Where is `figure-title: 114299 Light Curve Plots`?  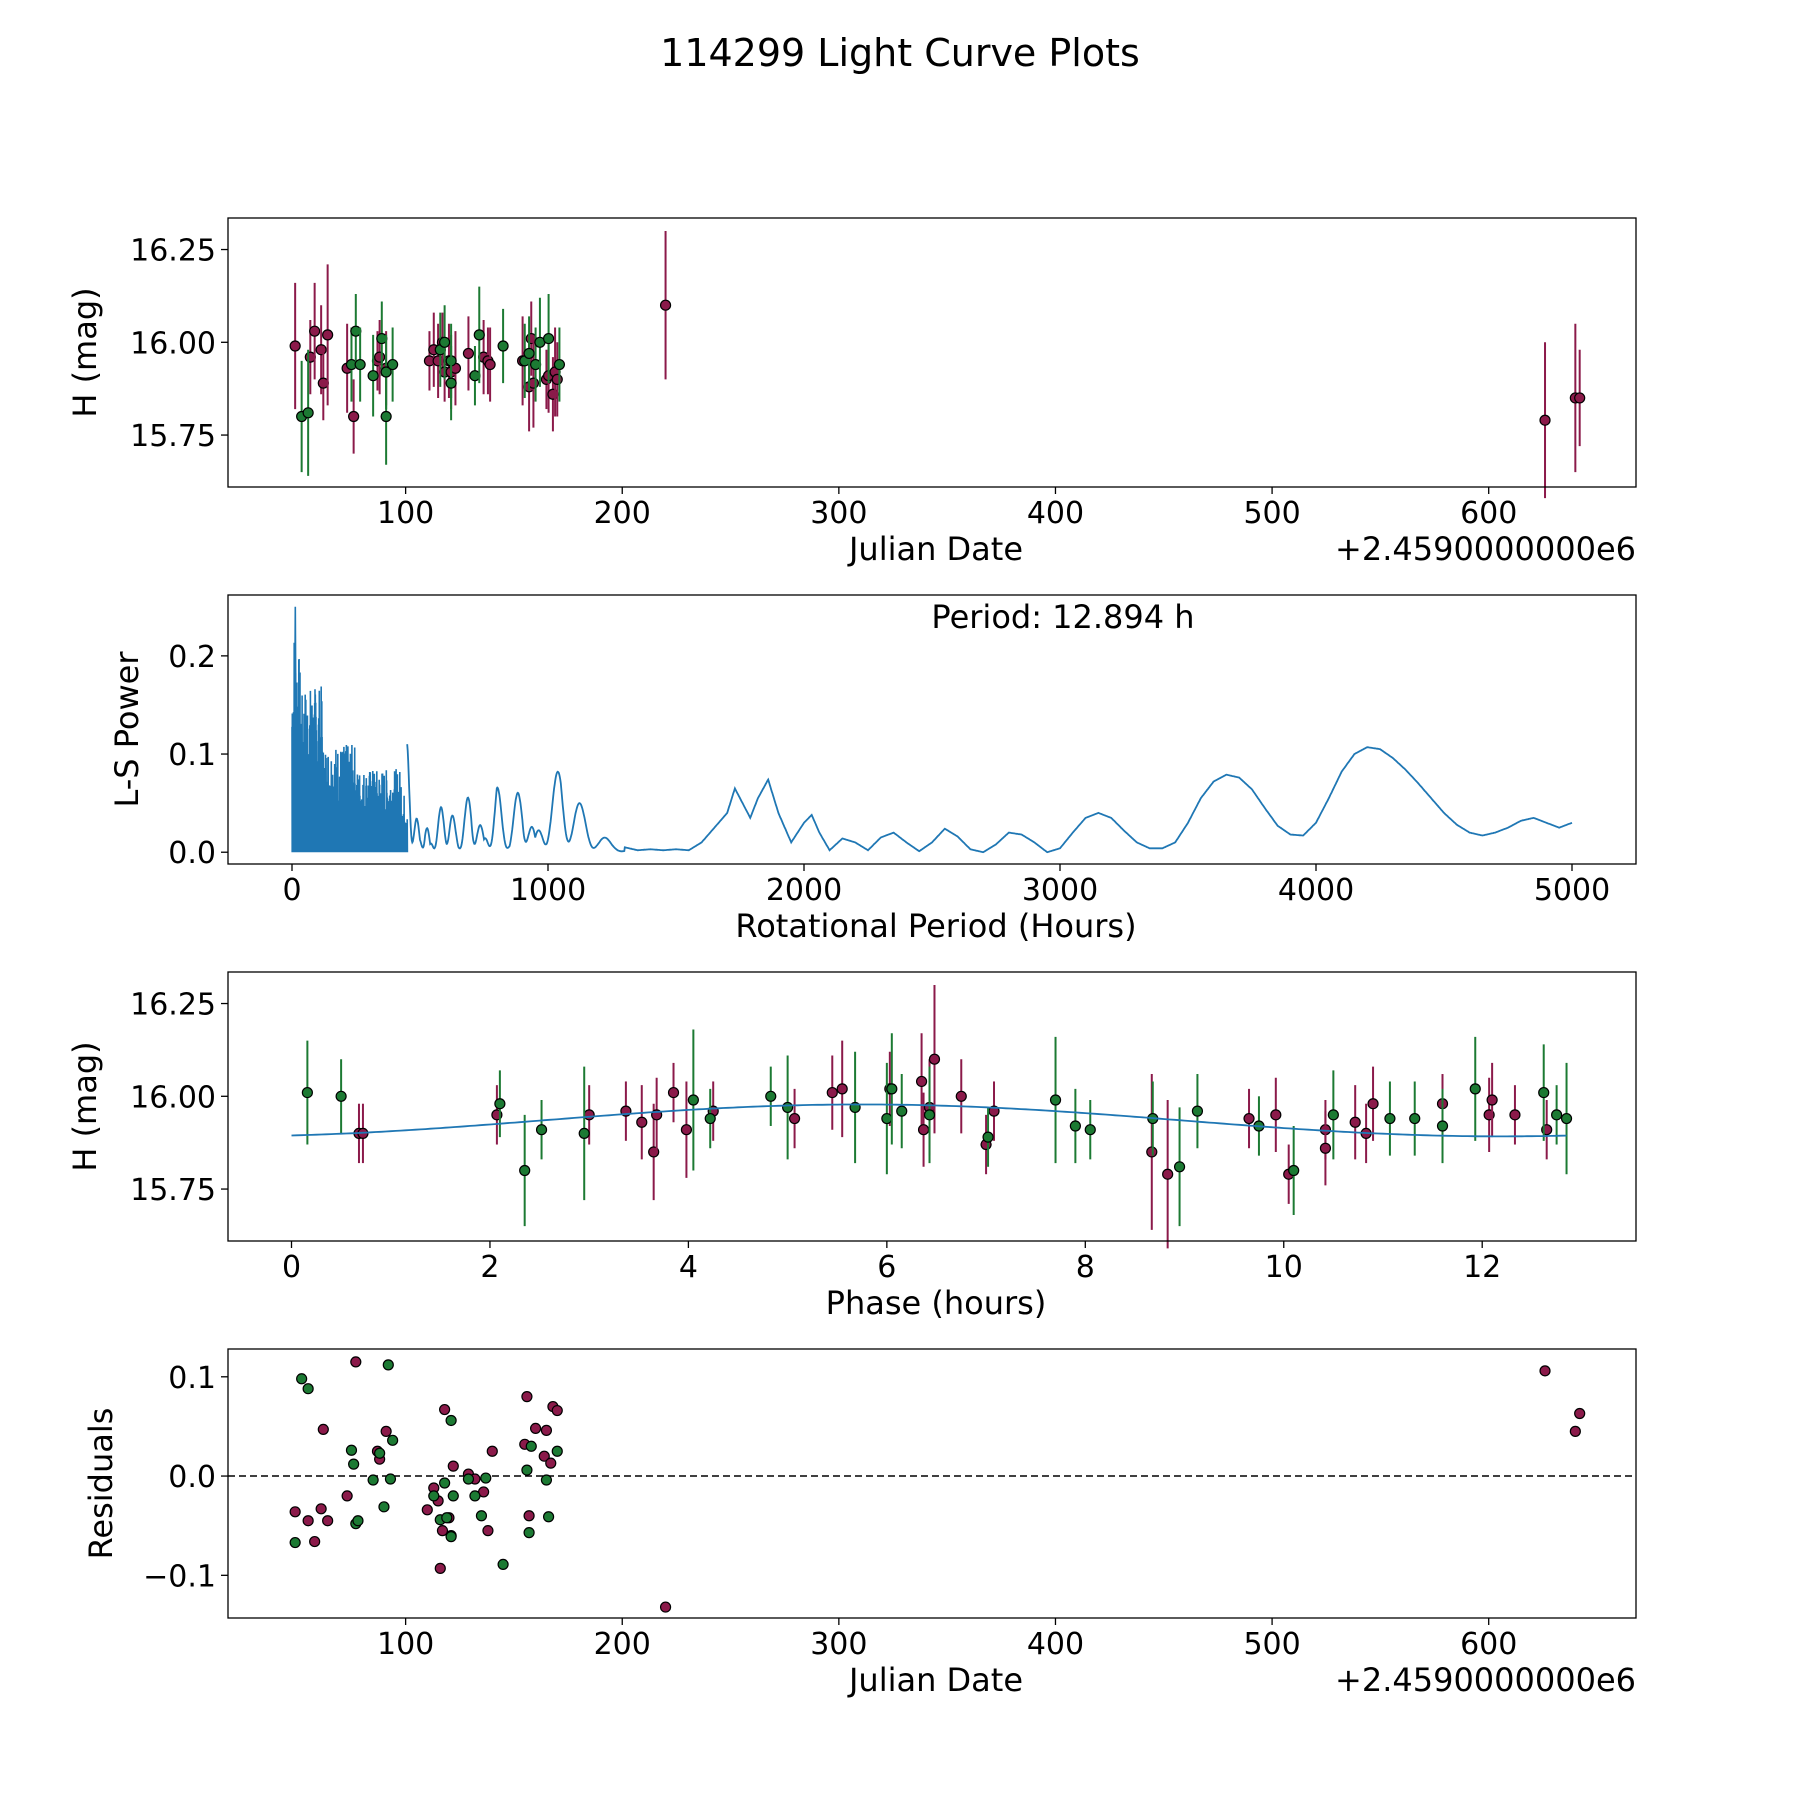 figure-title: 114299 Light Curve Plots is located at coordinates (900, 53).